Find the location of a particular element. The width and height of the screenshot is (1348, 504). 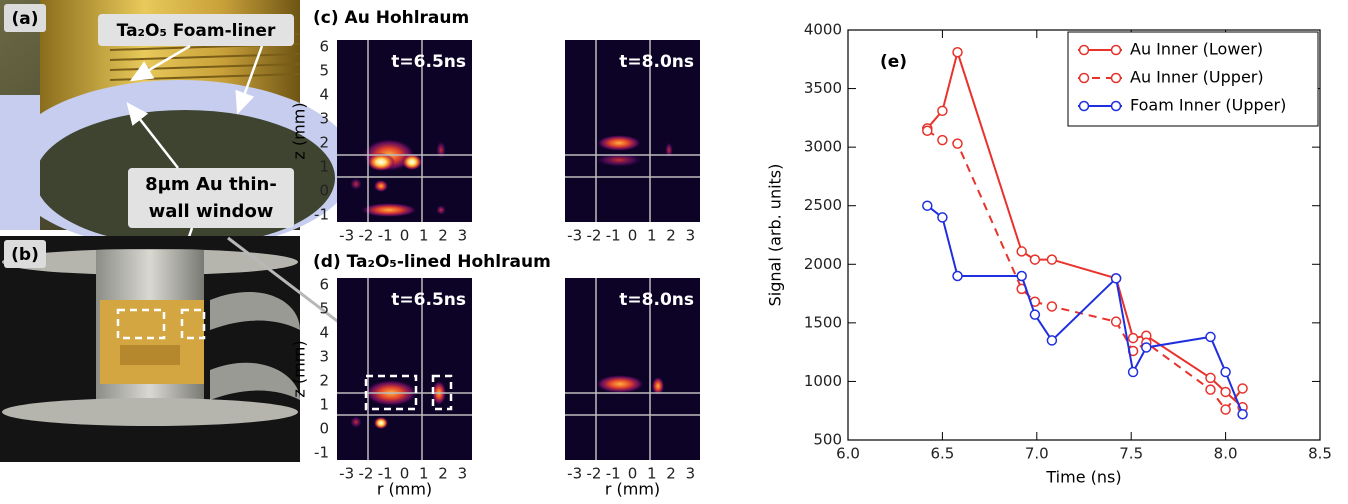

time-label: t=6.5ns is located at coordinates (428, 62).